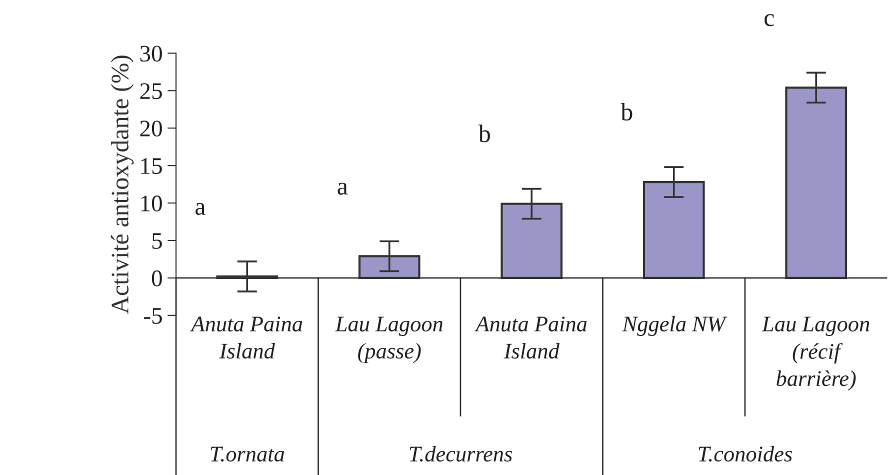  Describe the element at coordinates (122, 185) in the screenshot. I see `y-axis-title: Activité antioxydante (%)` at that location.